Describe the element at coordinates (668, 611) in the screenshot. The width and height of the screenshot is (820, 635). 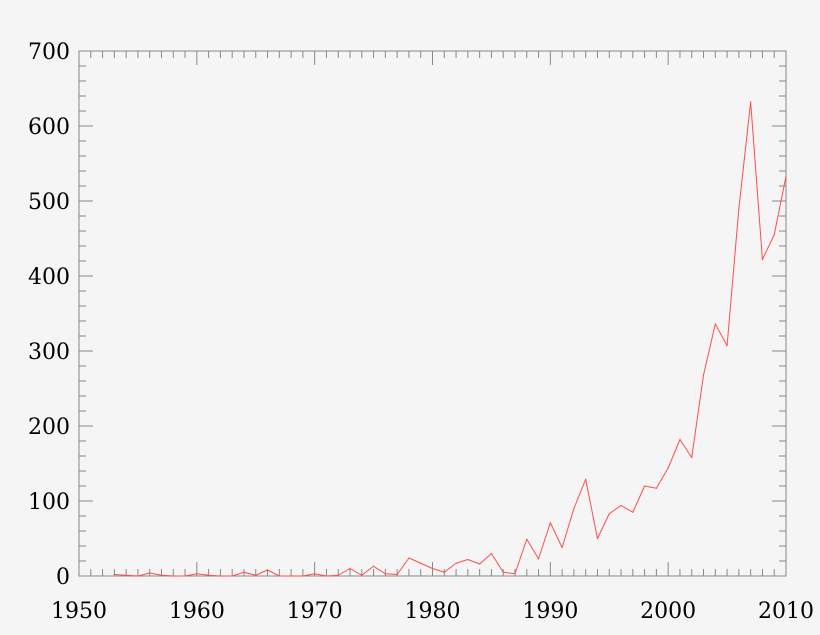
I see `x-tick-label: 2000` at that location.